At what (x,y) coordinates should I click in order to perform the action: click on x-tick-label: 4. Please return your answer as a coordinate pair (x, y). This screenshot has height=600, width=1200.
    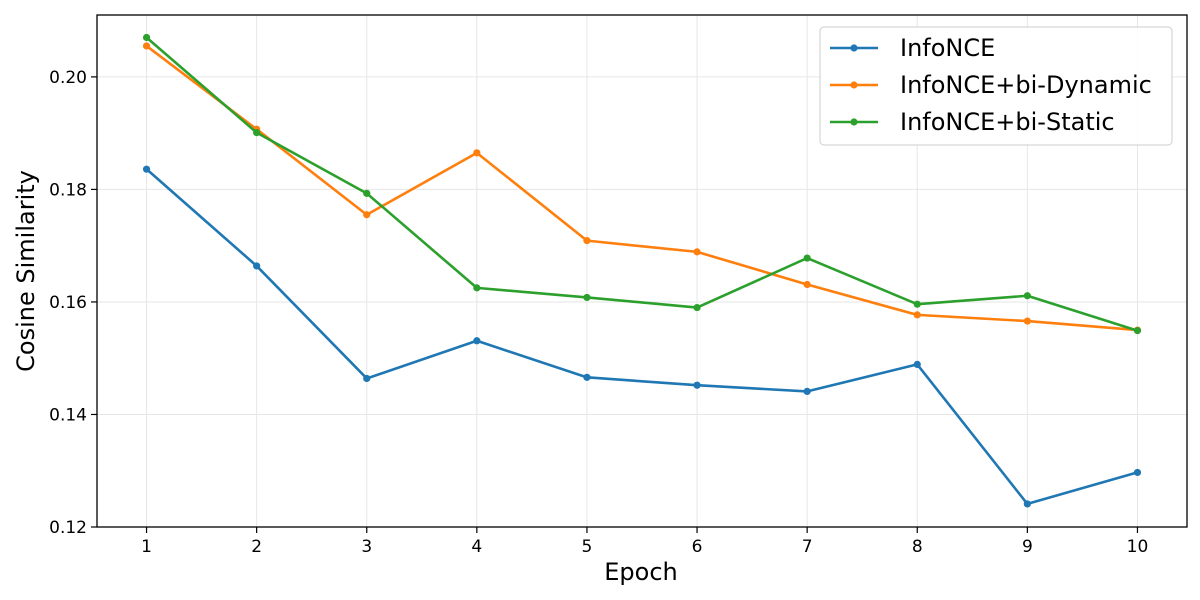
    Looking at the image, I should click on (476, 547).